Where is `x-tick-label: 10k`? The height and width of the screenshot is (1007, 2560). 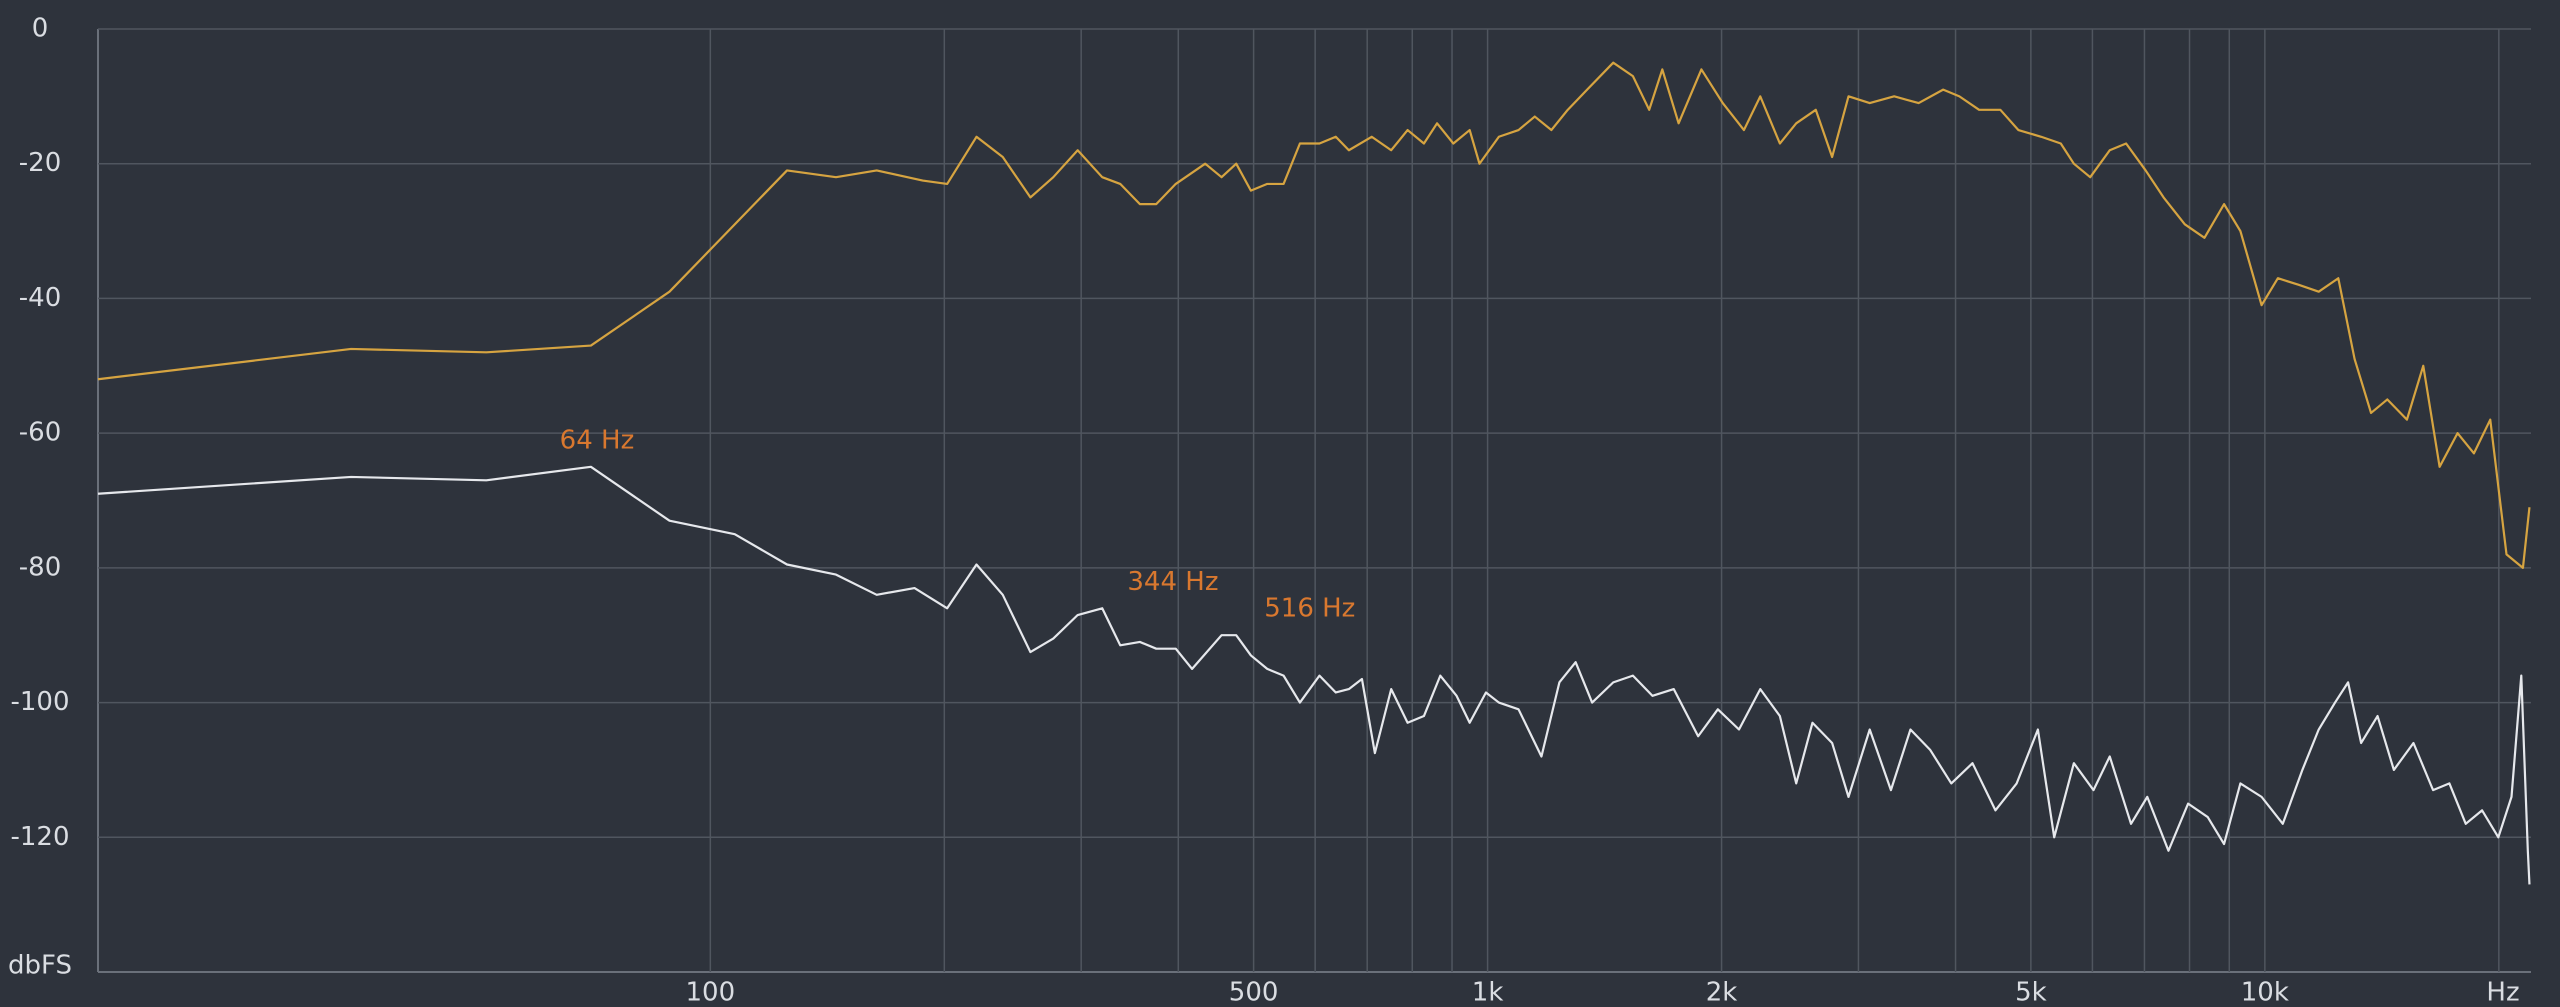 x-tick-label: 10k is located at coordinates (2265, 992).